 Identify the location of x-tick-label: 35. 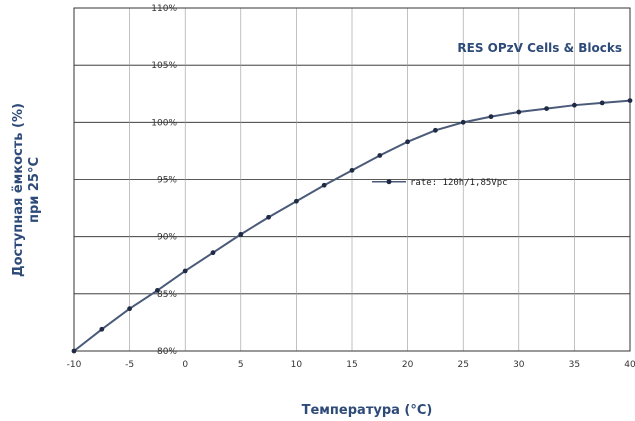
(574, 365).